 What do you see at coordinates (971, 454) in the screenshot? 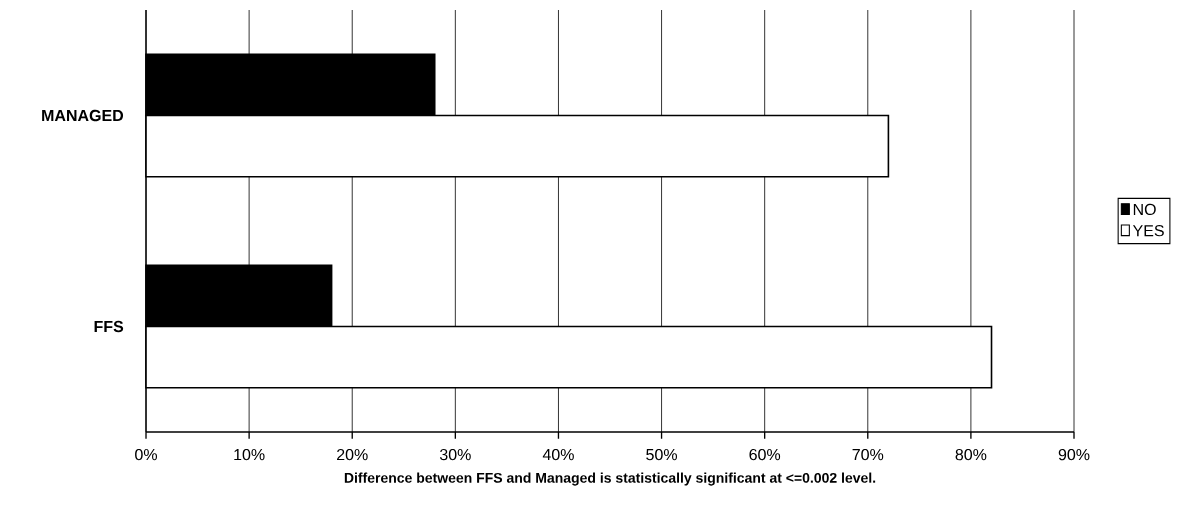
I see `x-tick-label: 80%` at bounding box center [971, 454].